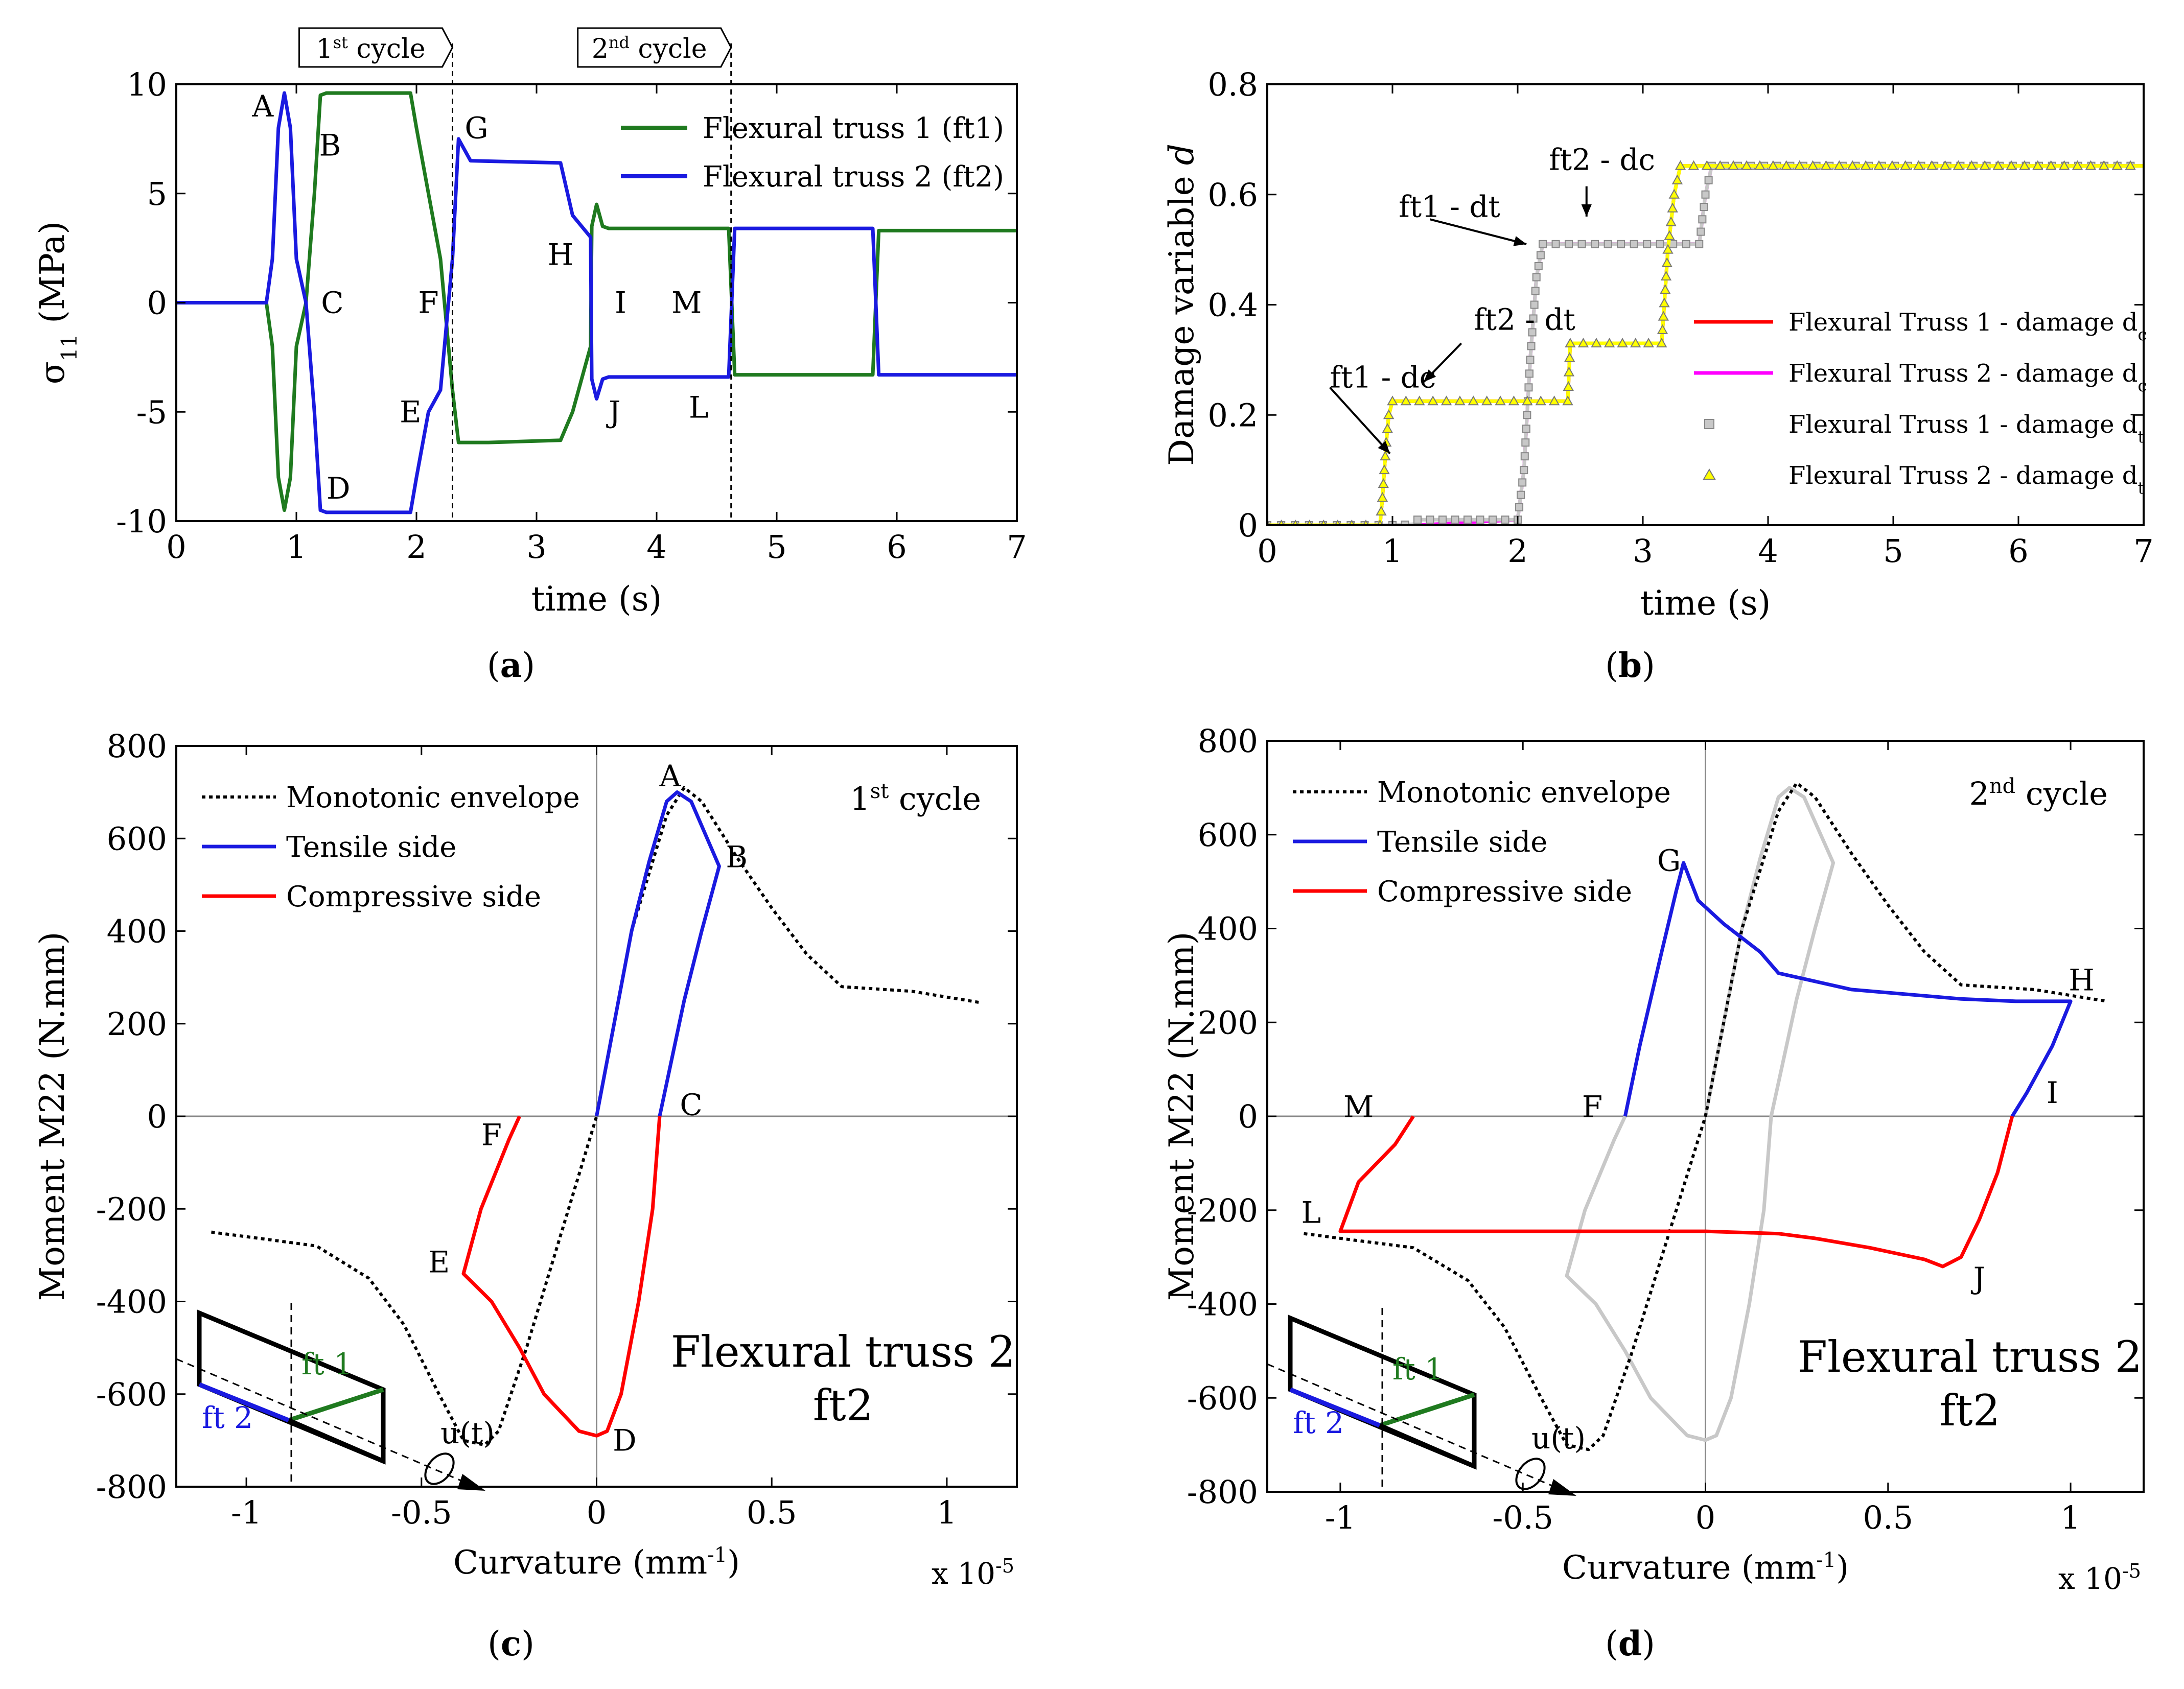  Describe the element at coordinates (493, 665) in the screenshot. I see `panel-label-open: (` at that location.